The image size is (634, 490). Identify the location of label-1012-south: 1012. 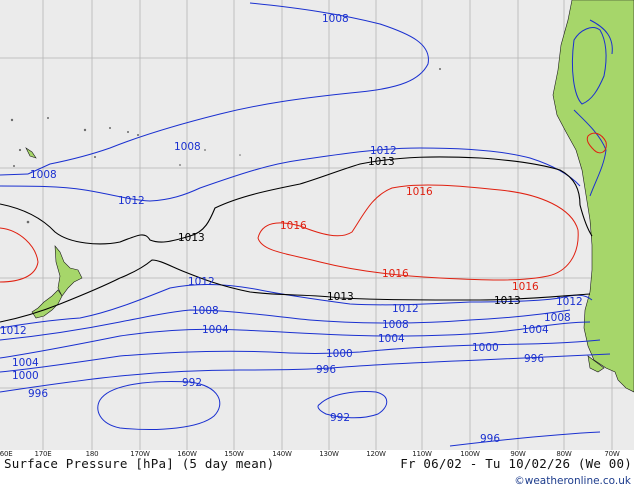
(405, 309).